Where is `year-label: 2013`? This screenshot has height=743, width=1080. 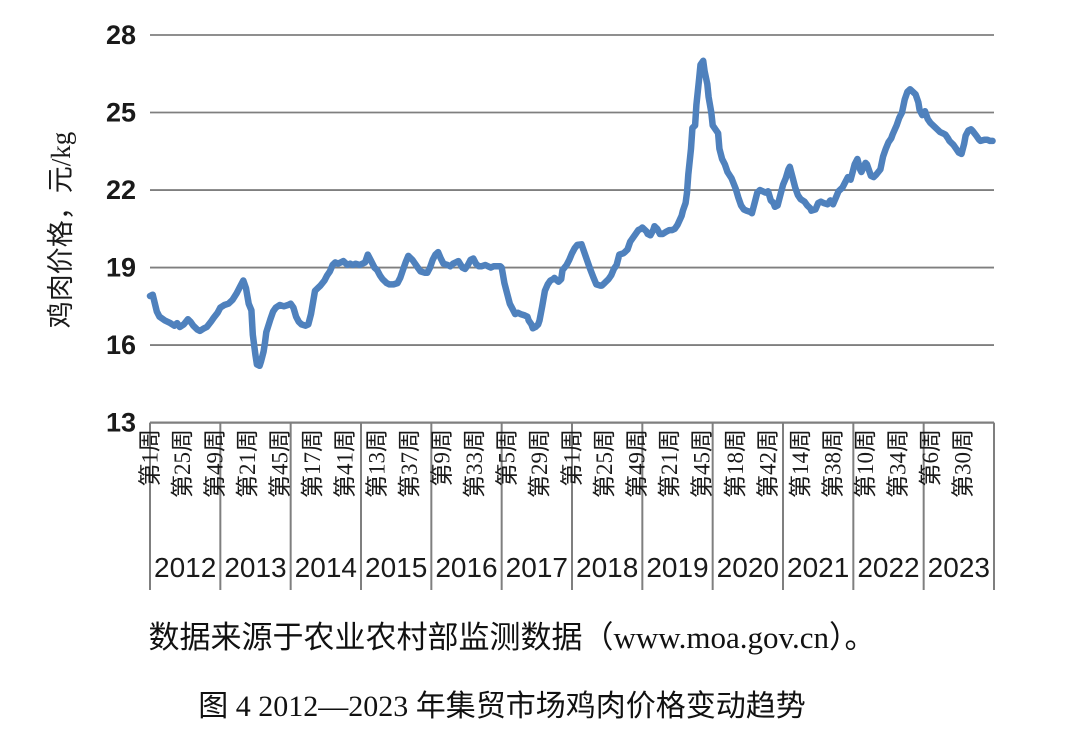 year-label: 2013 is located at coordinates (255, 567).